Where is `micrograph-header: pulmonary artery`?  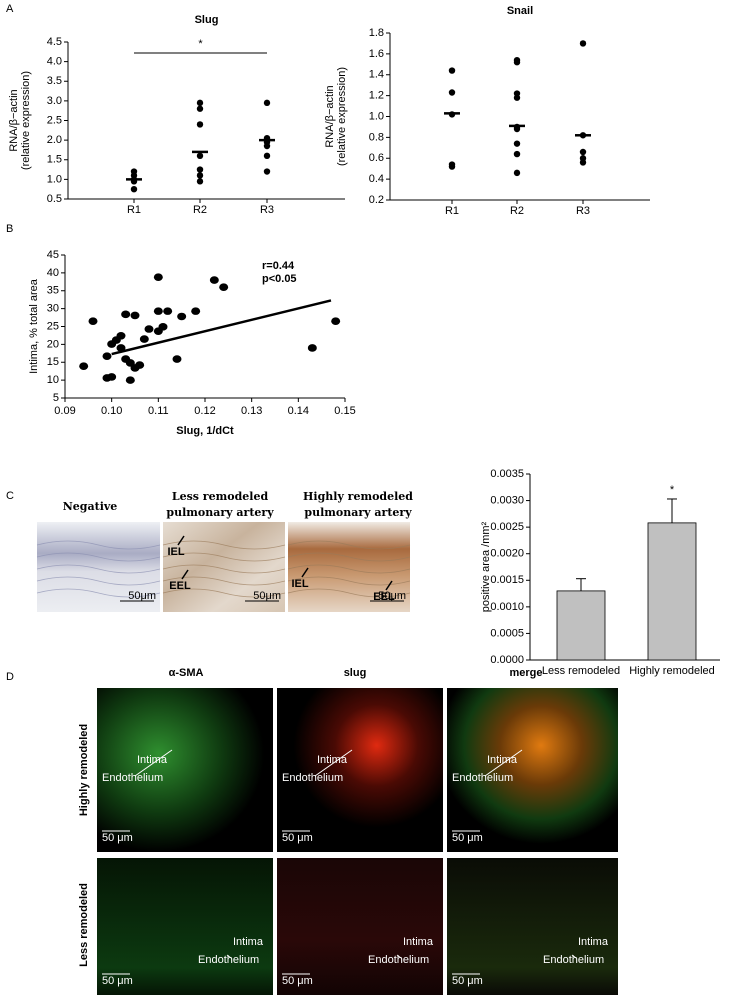 micrograph-header: pulmonary artery is located at coordinates (220, 512).